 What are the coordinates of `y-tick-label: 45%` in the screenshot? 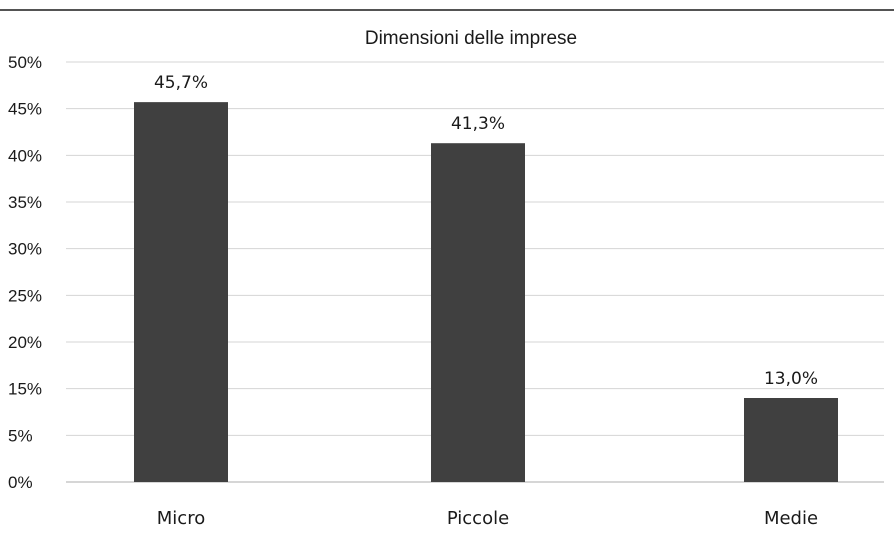 It's located at (25, 109).